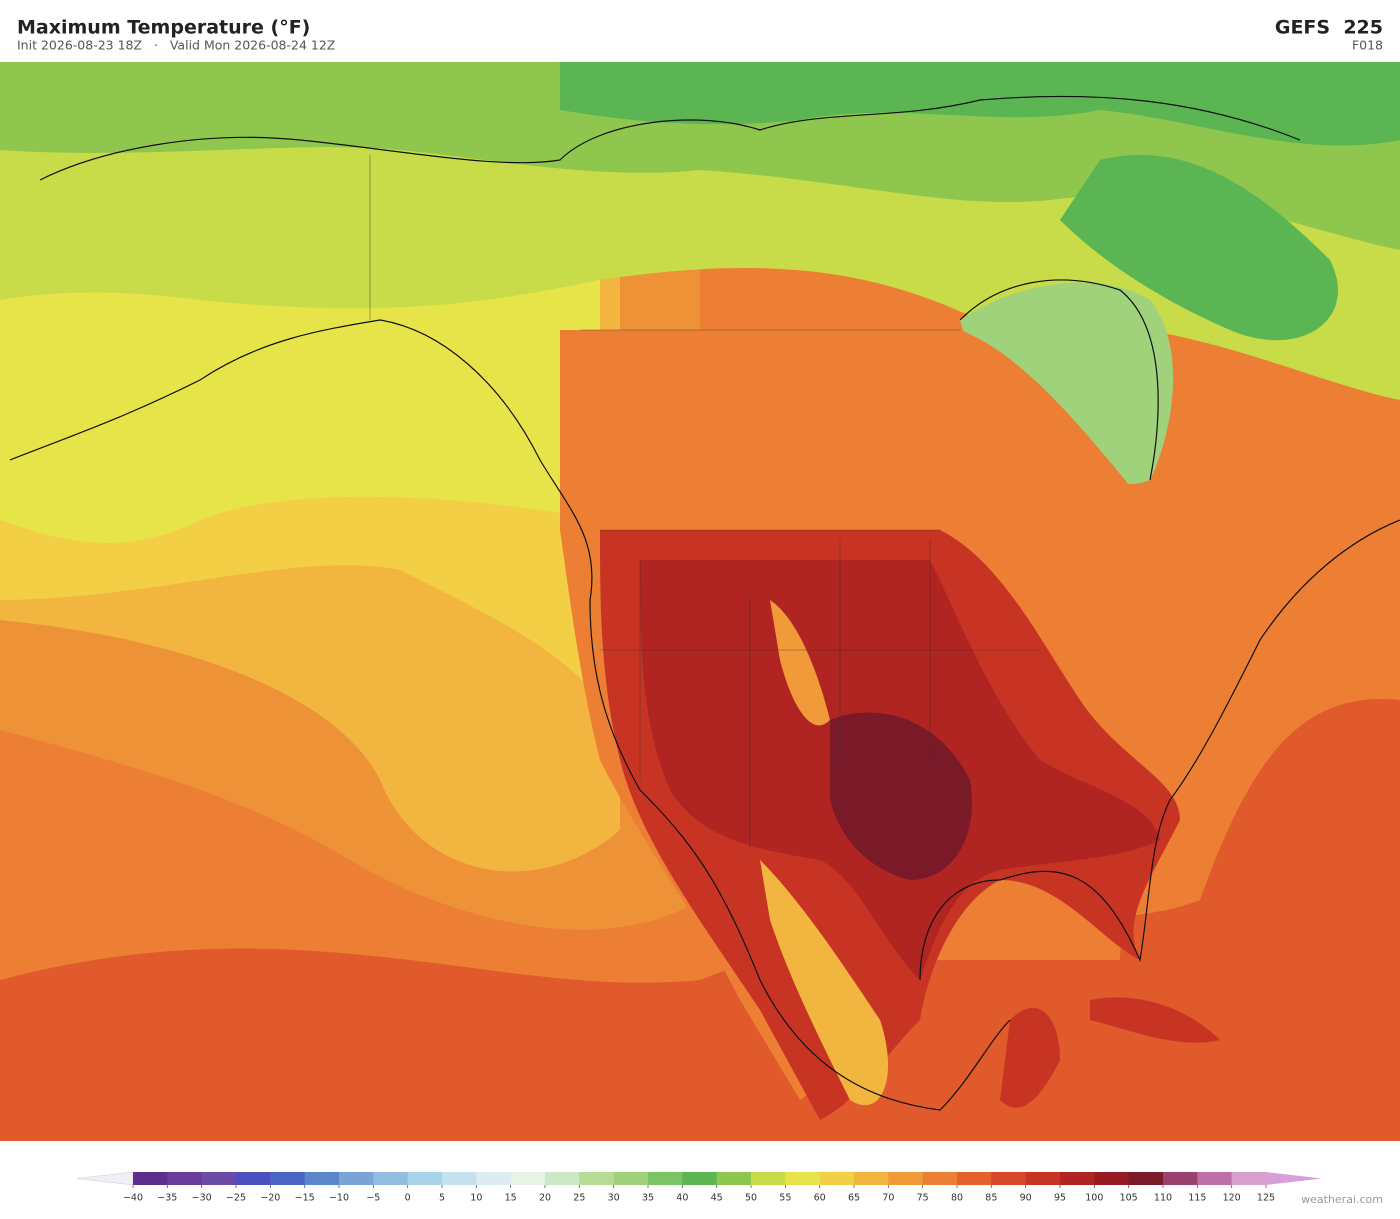  Describe the element at coordinates (511, 1198) in the screenshot. I see `colorbar-tick-label: 15` at that location.